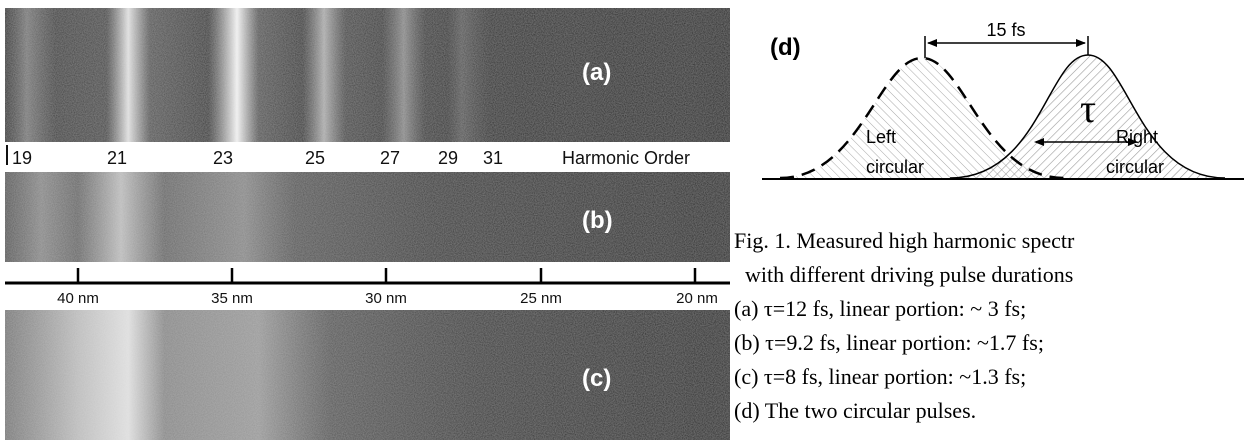 Image resolution: width=1244 pixels, height=440 pixels. Describe the element at coordinates (448, 158) in the screenshot. I see `harmonic-label: 29` at that location.